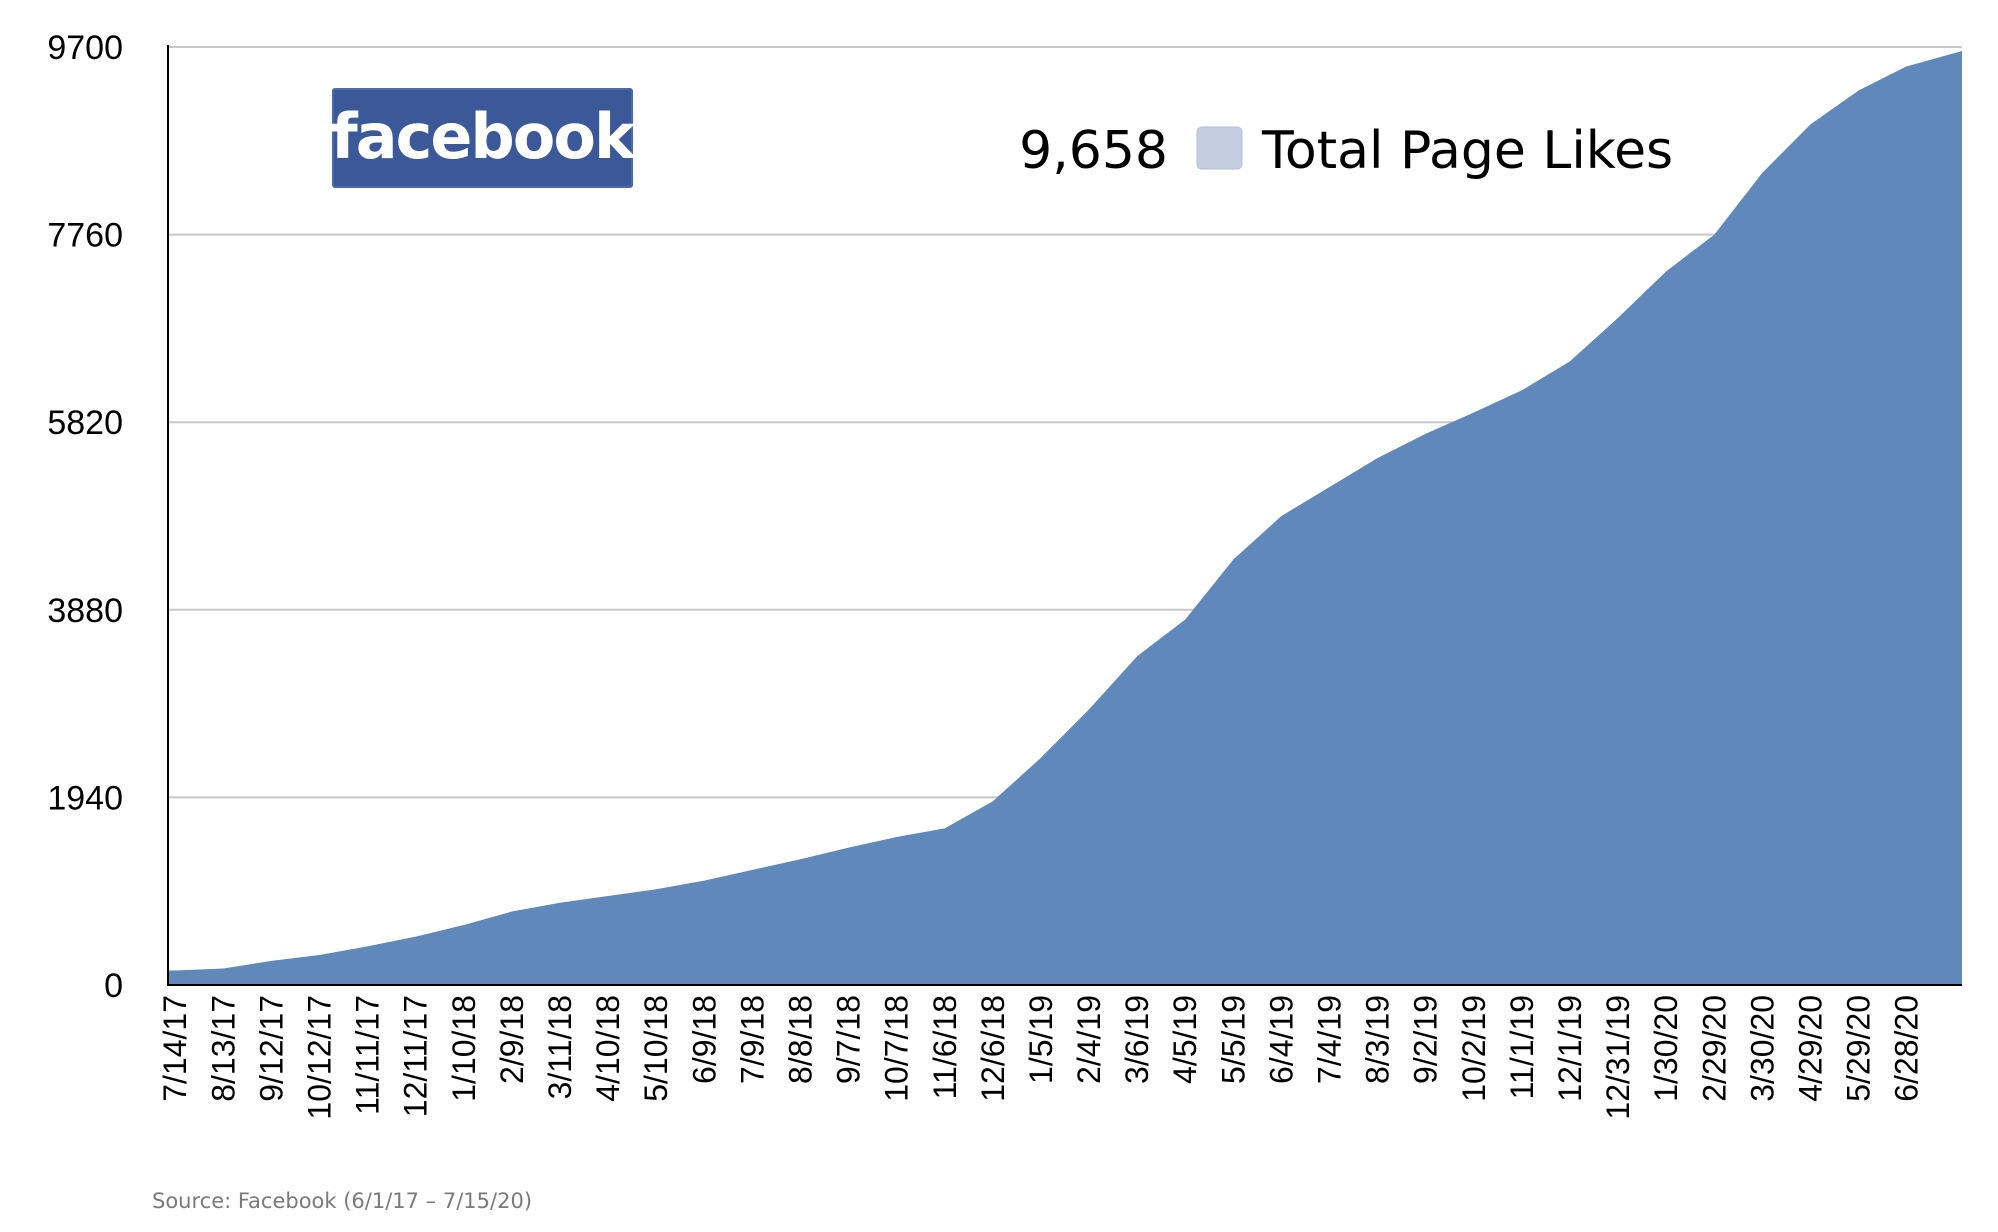 The height and width of the screenshot is (1232, 1998). I want to click on x-tick-label: 2/9/18, so click(512, 1039).